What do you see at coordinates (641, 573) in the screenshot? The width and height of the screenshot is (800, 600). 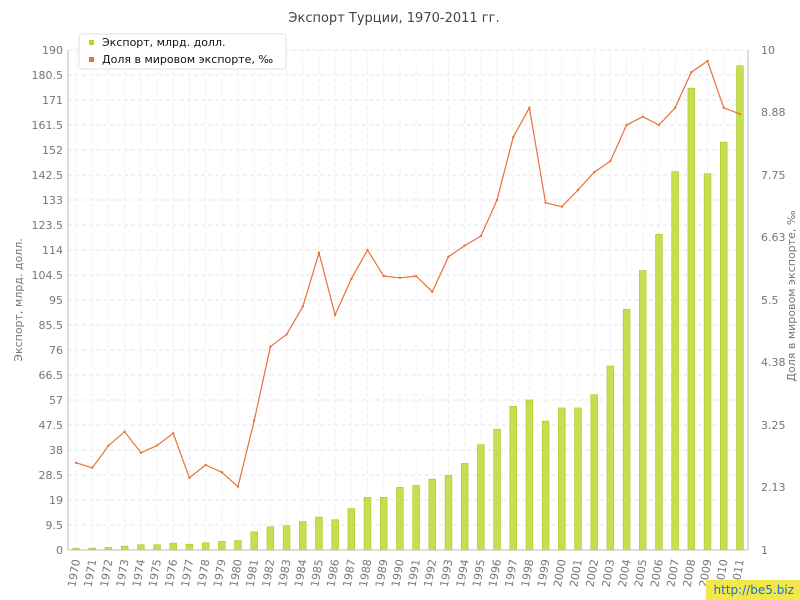 I see `x-tick-label: 2005` at bounding box center [641, 573].